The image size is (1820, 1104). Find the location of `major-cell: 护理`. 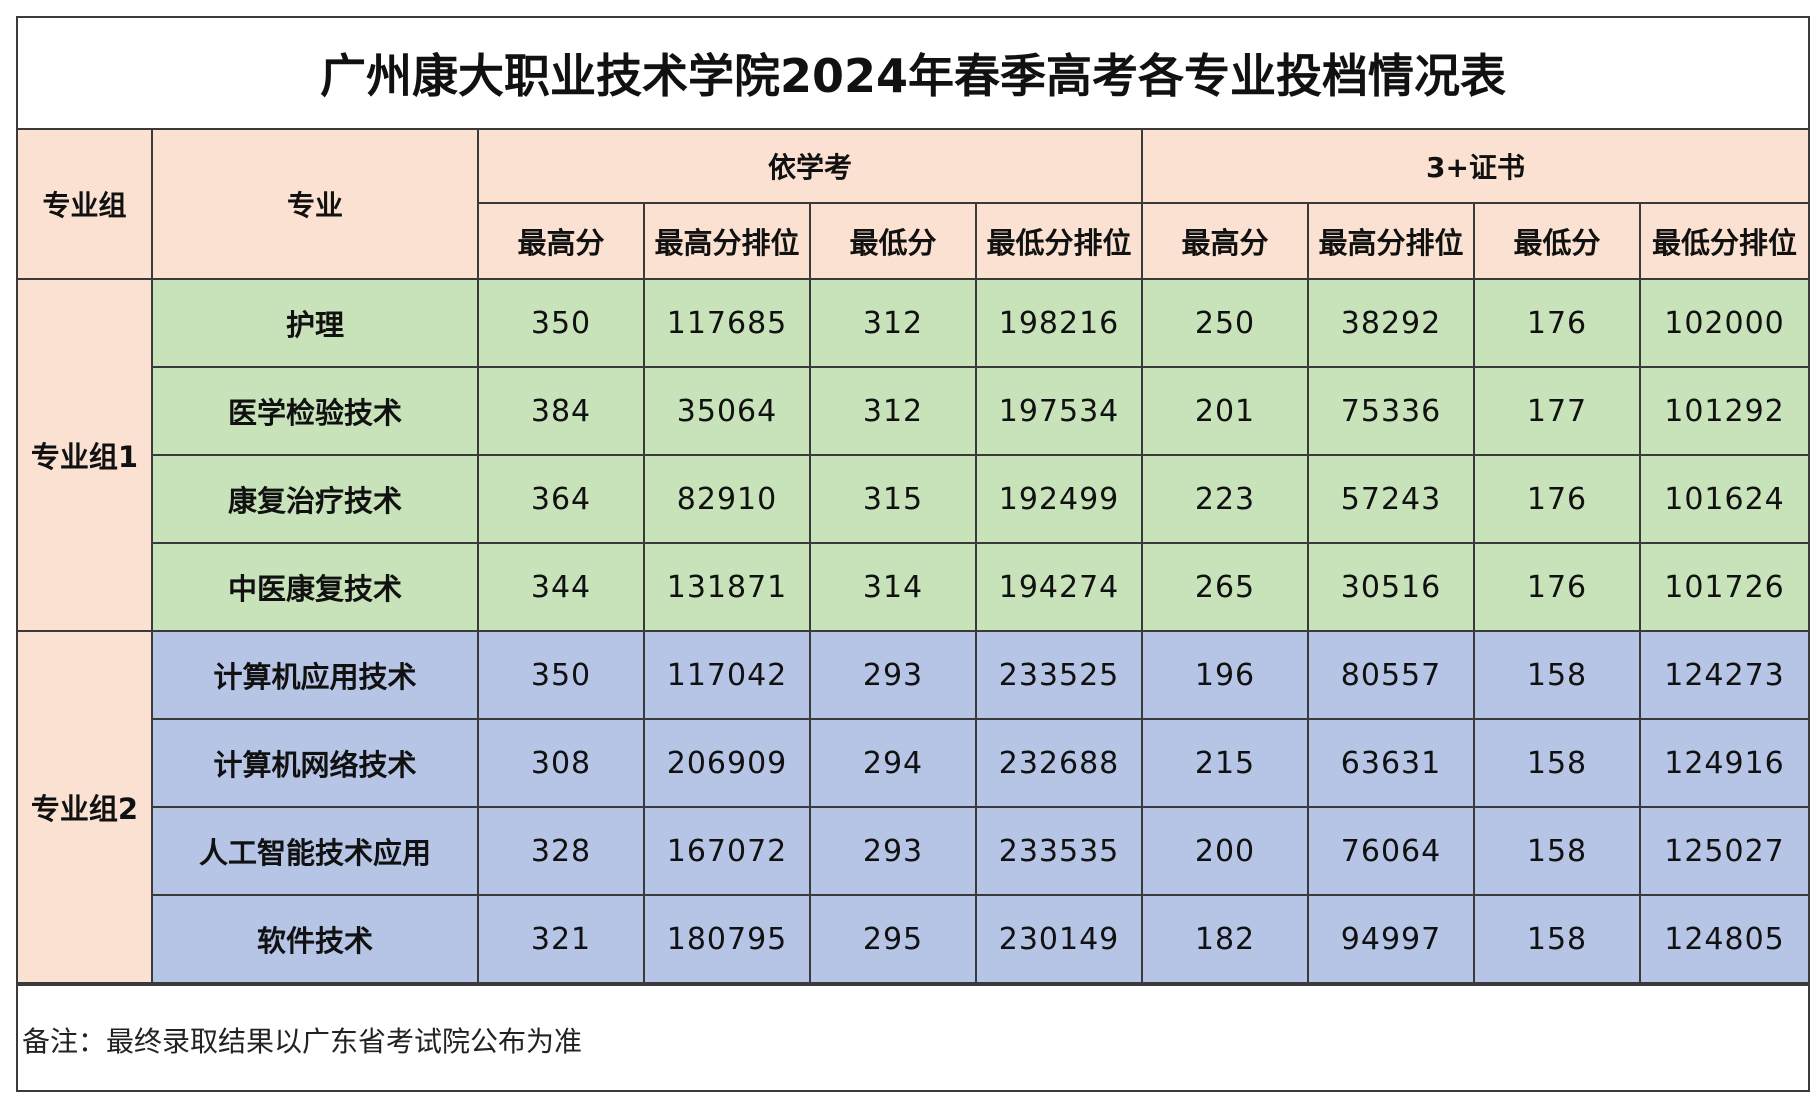

major-cell: 护理 is located at coordinates (315, 323).